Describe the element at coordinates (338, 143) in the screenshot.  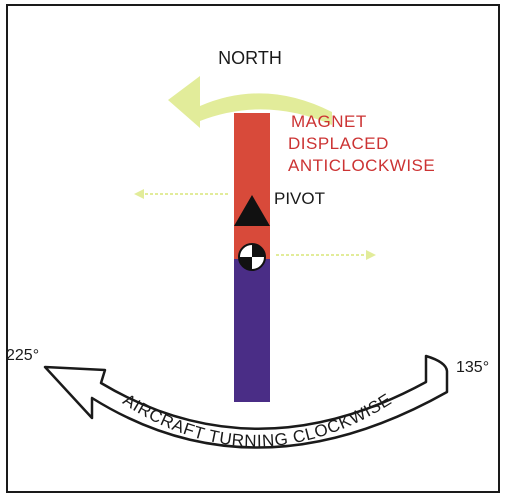
I see `magnet-label-line2: DISPLACED` at that location.